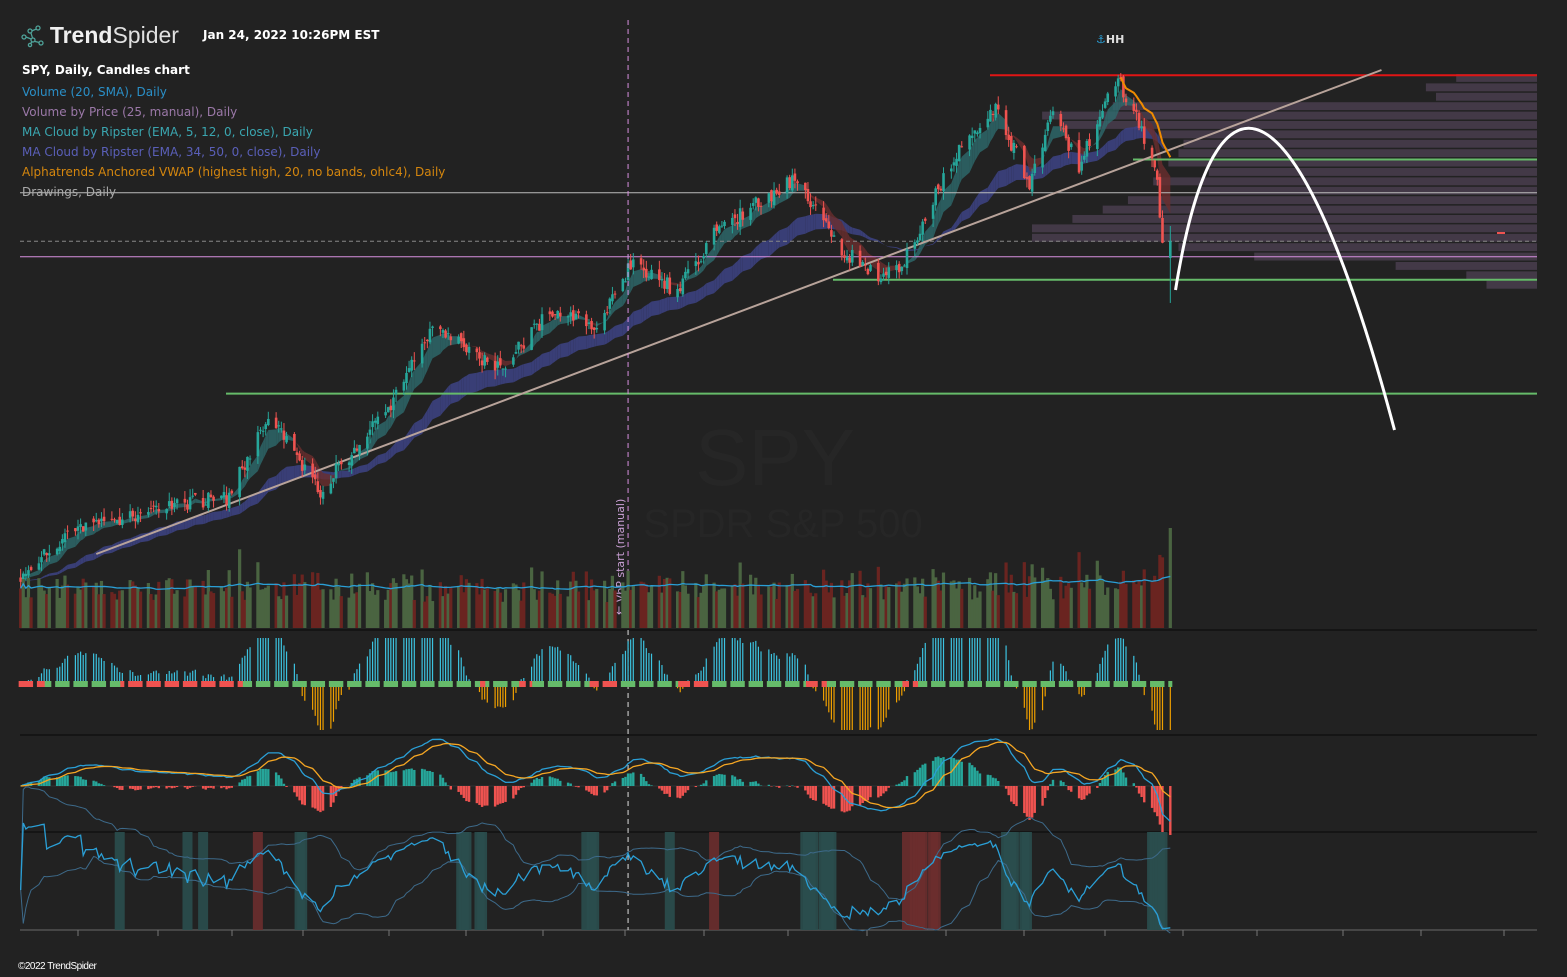  What do you see at coordinates (130, 112) in the screenshot?
I see `legend-item: Volume by Price (25, manual), Daily` at bounding box center [130, 112].